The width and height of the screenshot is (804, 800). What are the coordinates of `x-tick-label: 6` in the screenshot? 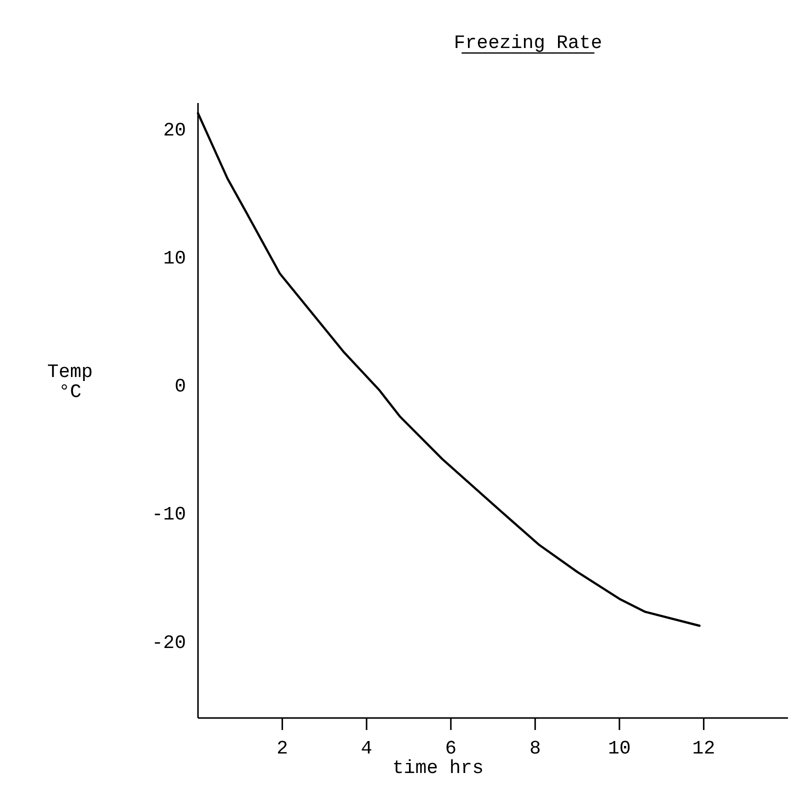 It's located at (451, 748).